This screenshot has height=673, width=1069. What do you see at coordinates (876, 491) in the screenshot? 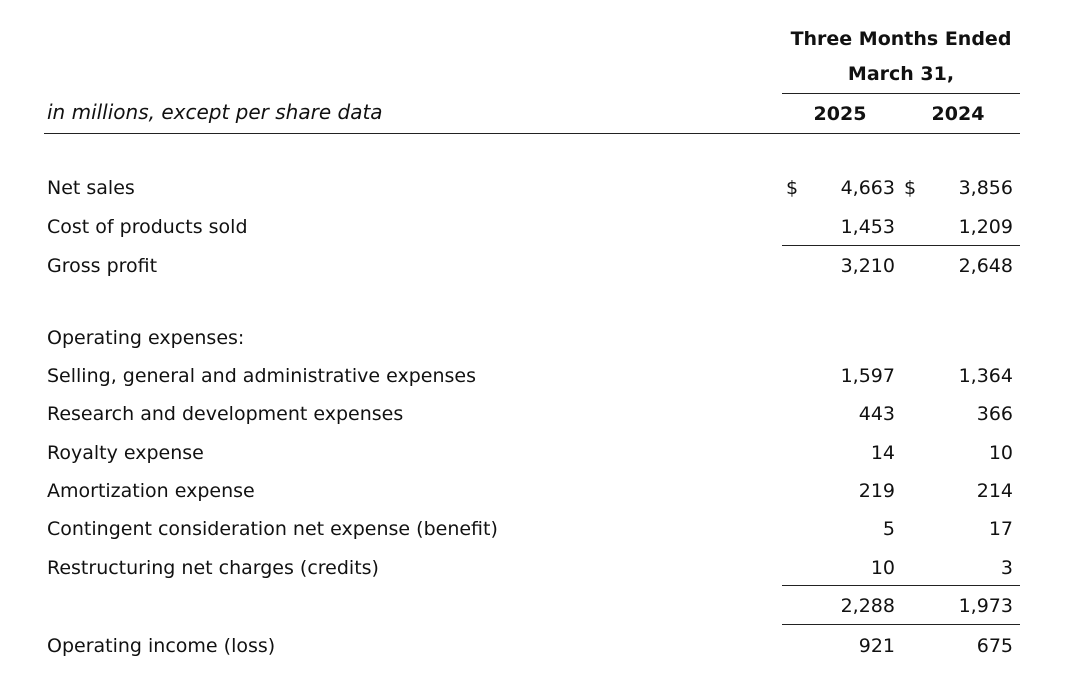
I see `value-amortization-expense-current: 219` at bounding box center [876, 491].